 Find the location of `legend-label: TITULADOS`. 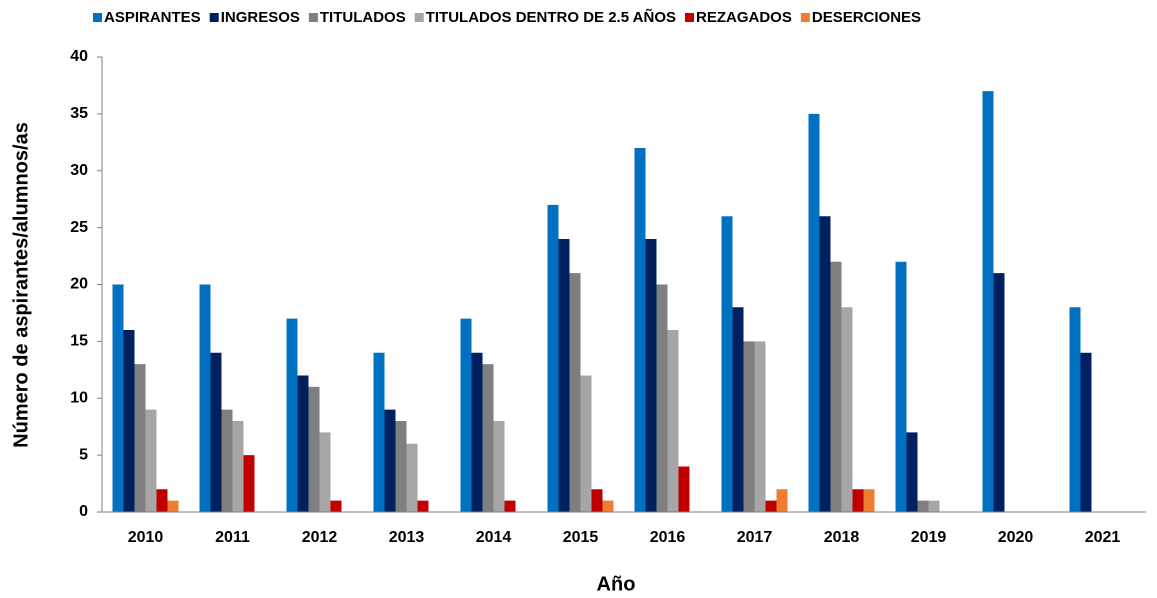

legend-label: TITULADOS is located at coordinates (363, 17).